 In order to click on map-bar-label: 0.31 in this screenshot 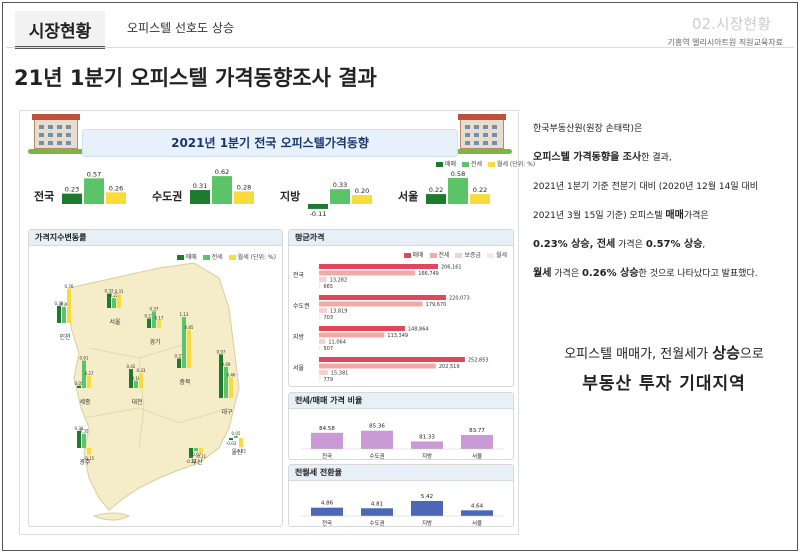, I will do `click(119, 291)`.